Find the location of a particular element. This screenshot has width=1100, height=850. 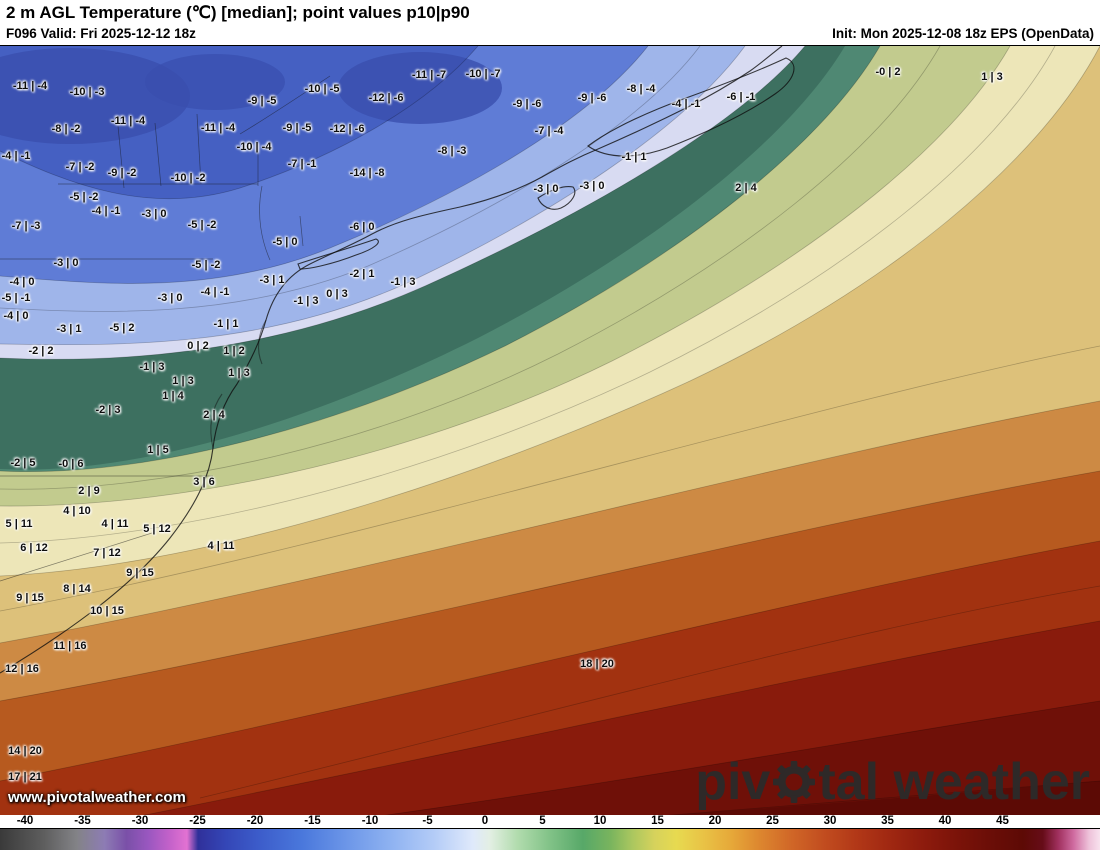

colorbar-tick: 40 is located at coordinates (945, 821).